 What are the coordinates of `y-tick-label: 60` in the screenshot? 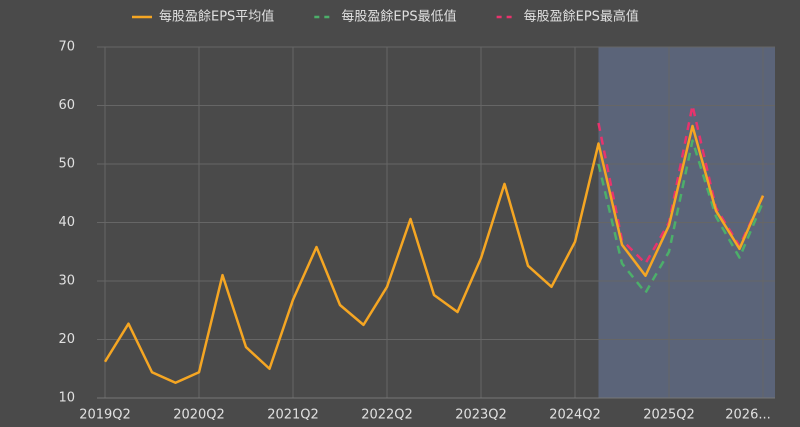 It's located at (66, 105).